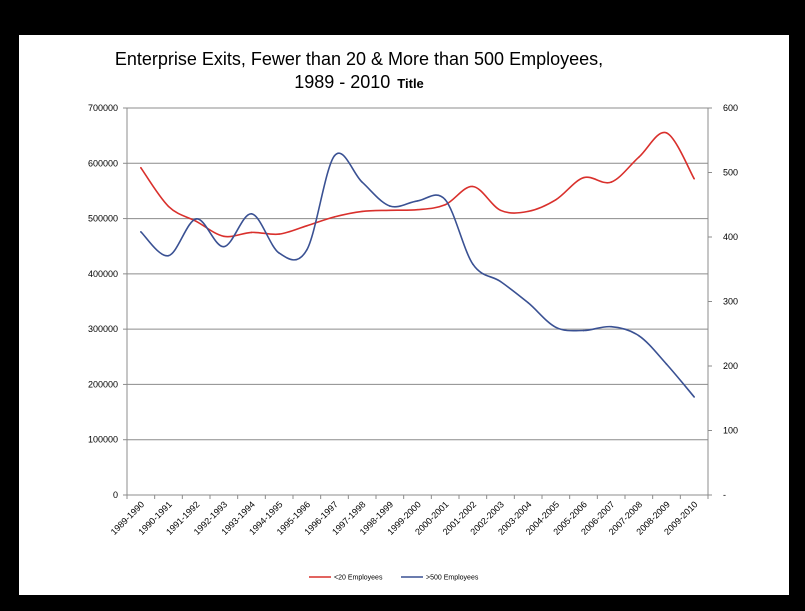 The width and height of the screenshot is (805, 611). I want to click on left-axis-tick-label: 0, so click(115, 495).